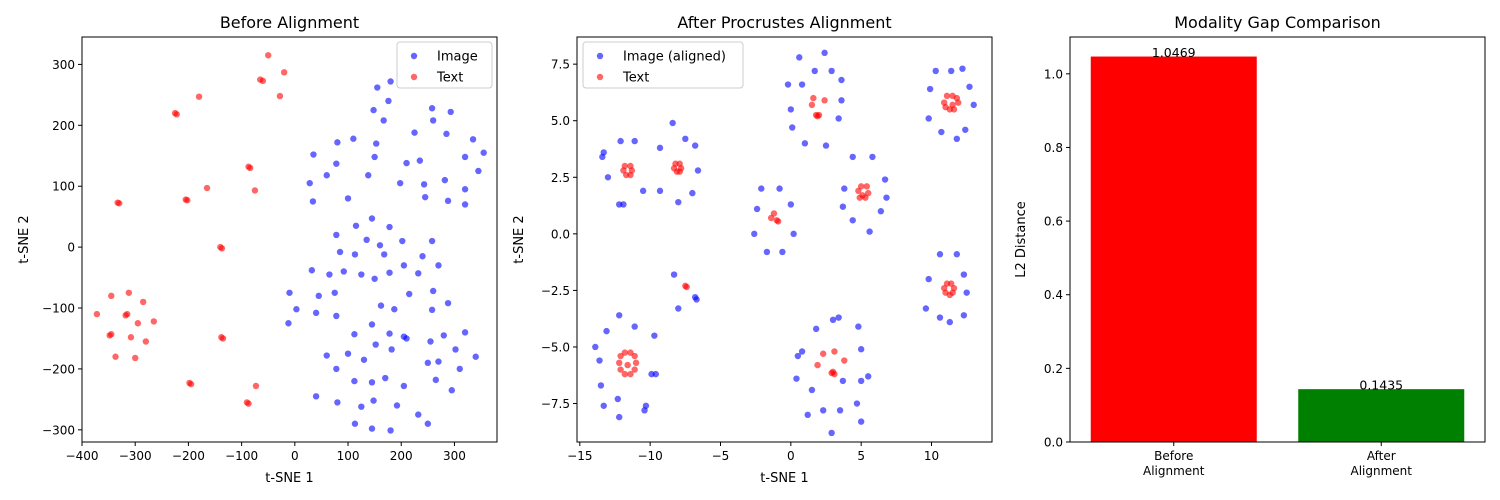 The height and width of the screenshot is (500, 1500). Describe the element at coordinates (1277, 22) in the screenshot. I see `chart-title: Modality Gap Comparison` at that location.